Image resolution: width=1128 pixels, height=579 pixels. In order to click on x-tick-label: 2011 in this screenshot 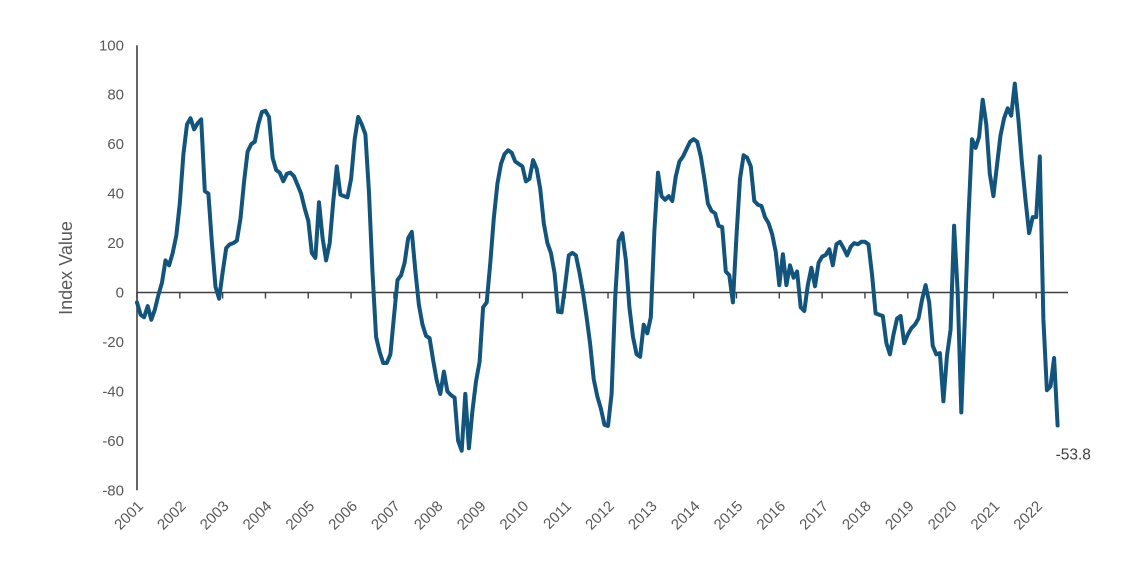, I will do `click(557, 515)`.